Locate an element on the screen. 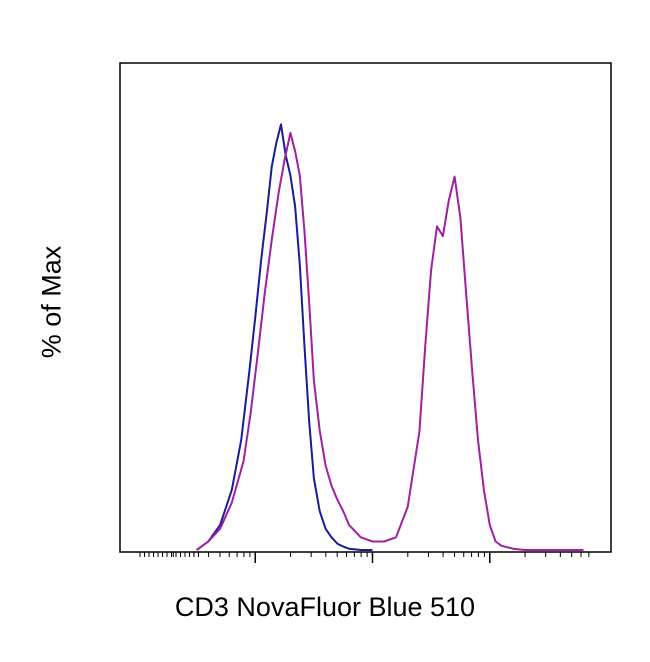 The width and height of the screenshot is (650, 662). x-axis-ticks is located at coordinates (364, 557).